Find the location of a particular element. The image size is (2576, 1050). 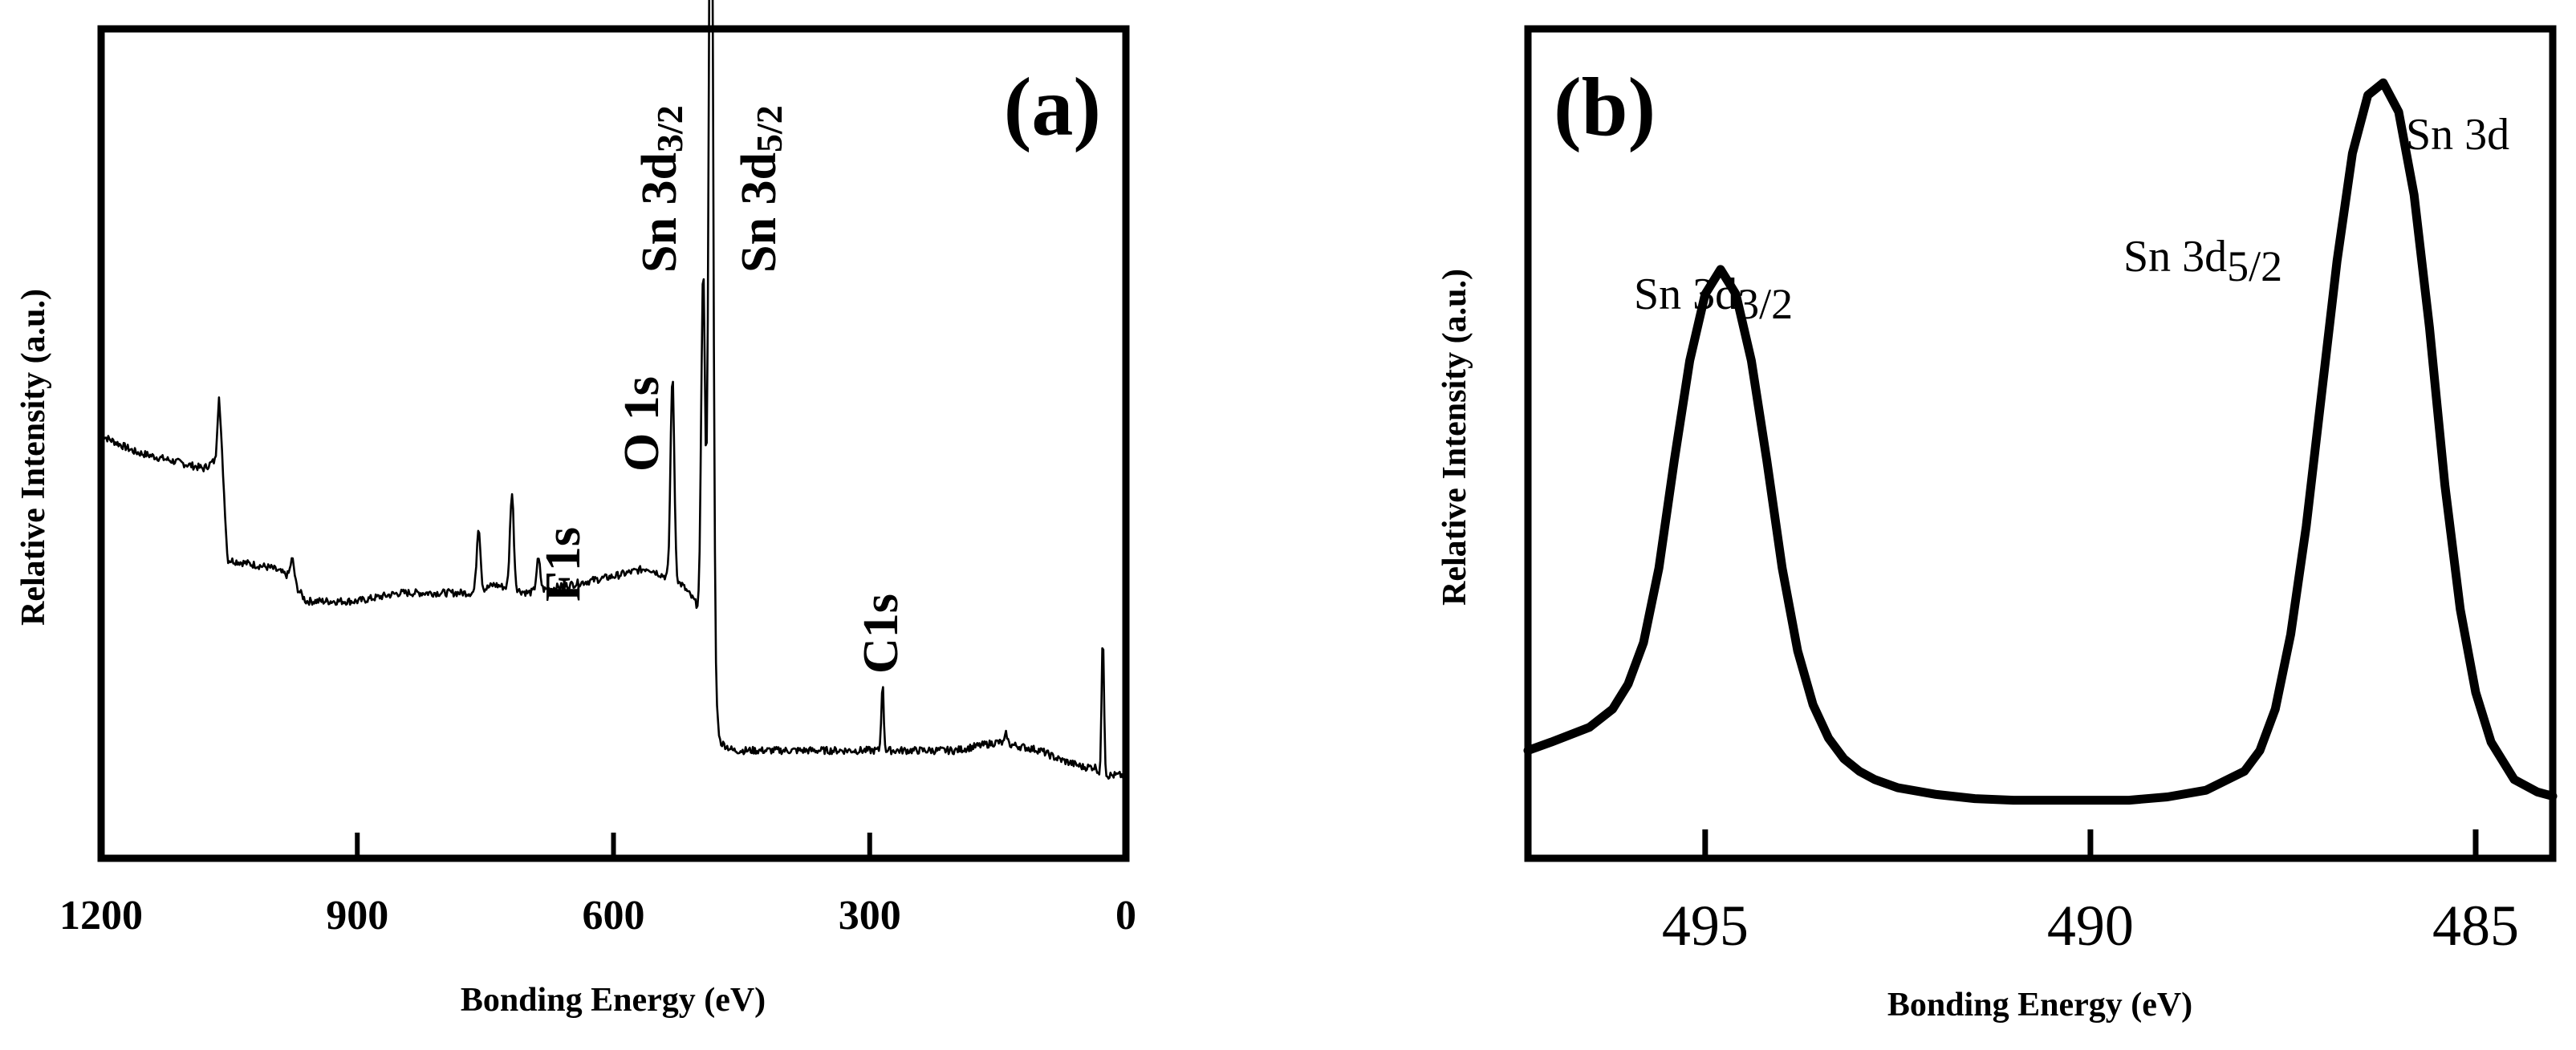

panel-a-x-tick-label: 1200 is located at coordinates (101, 916).